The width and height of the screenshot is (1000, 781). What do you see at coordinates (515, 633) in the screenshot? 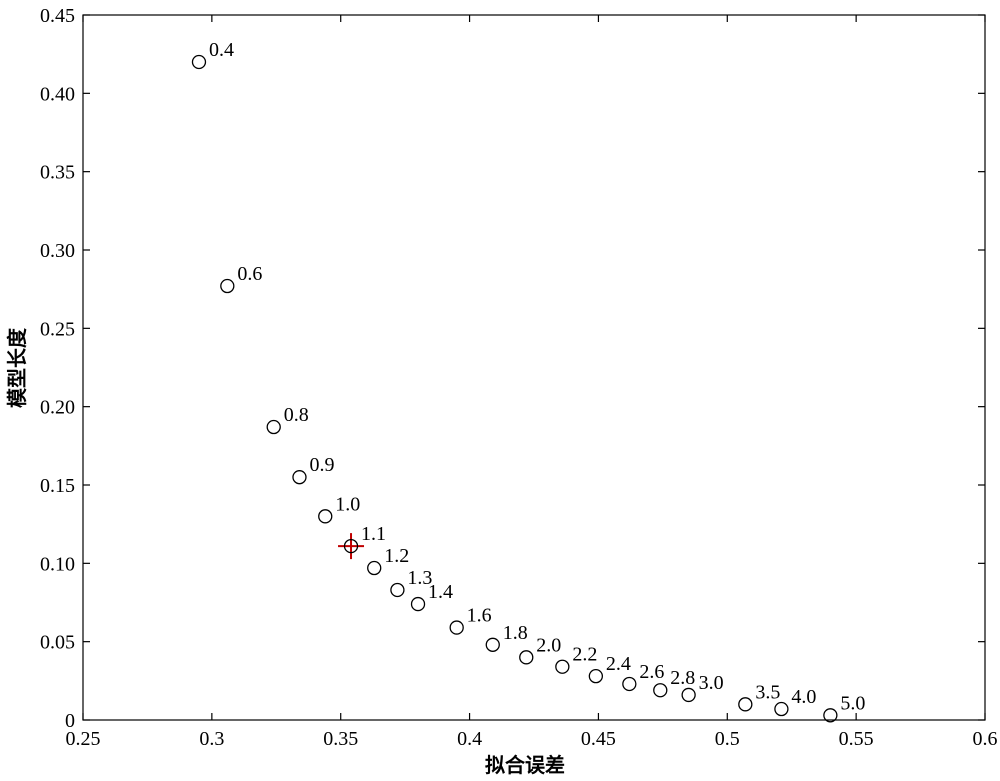
I see `point-label: 1.8` at bounding box center [515, 633].